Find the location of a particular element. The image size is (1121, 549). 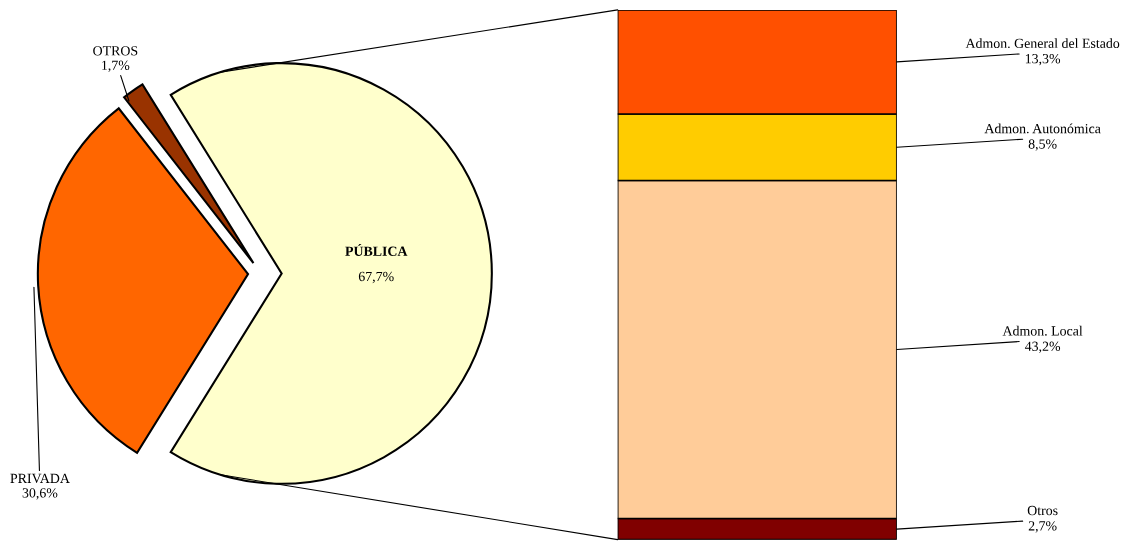

data-label: 13,3% is located at coordinates (1043, 59).